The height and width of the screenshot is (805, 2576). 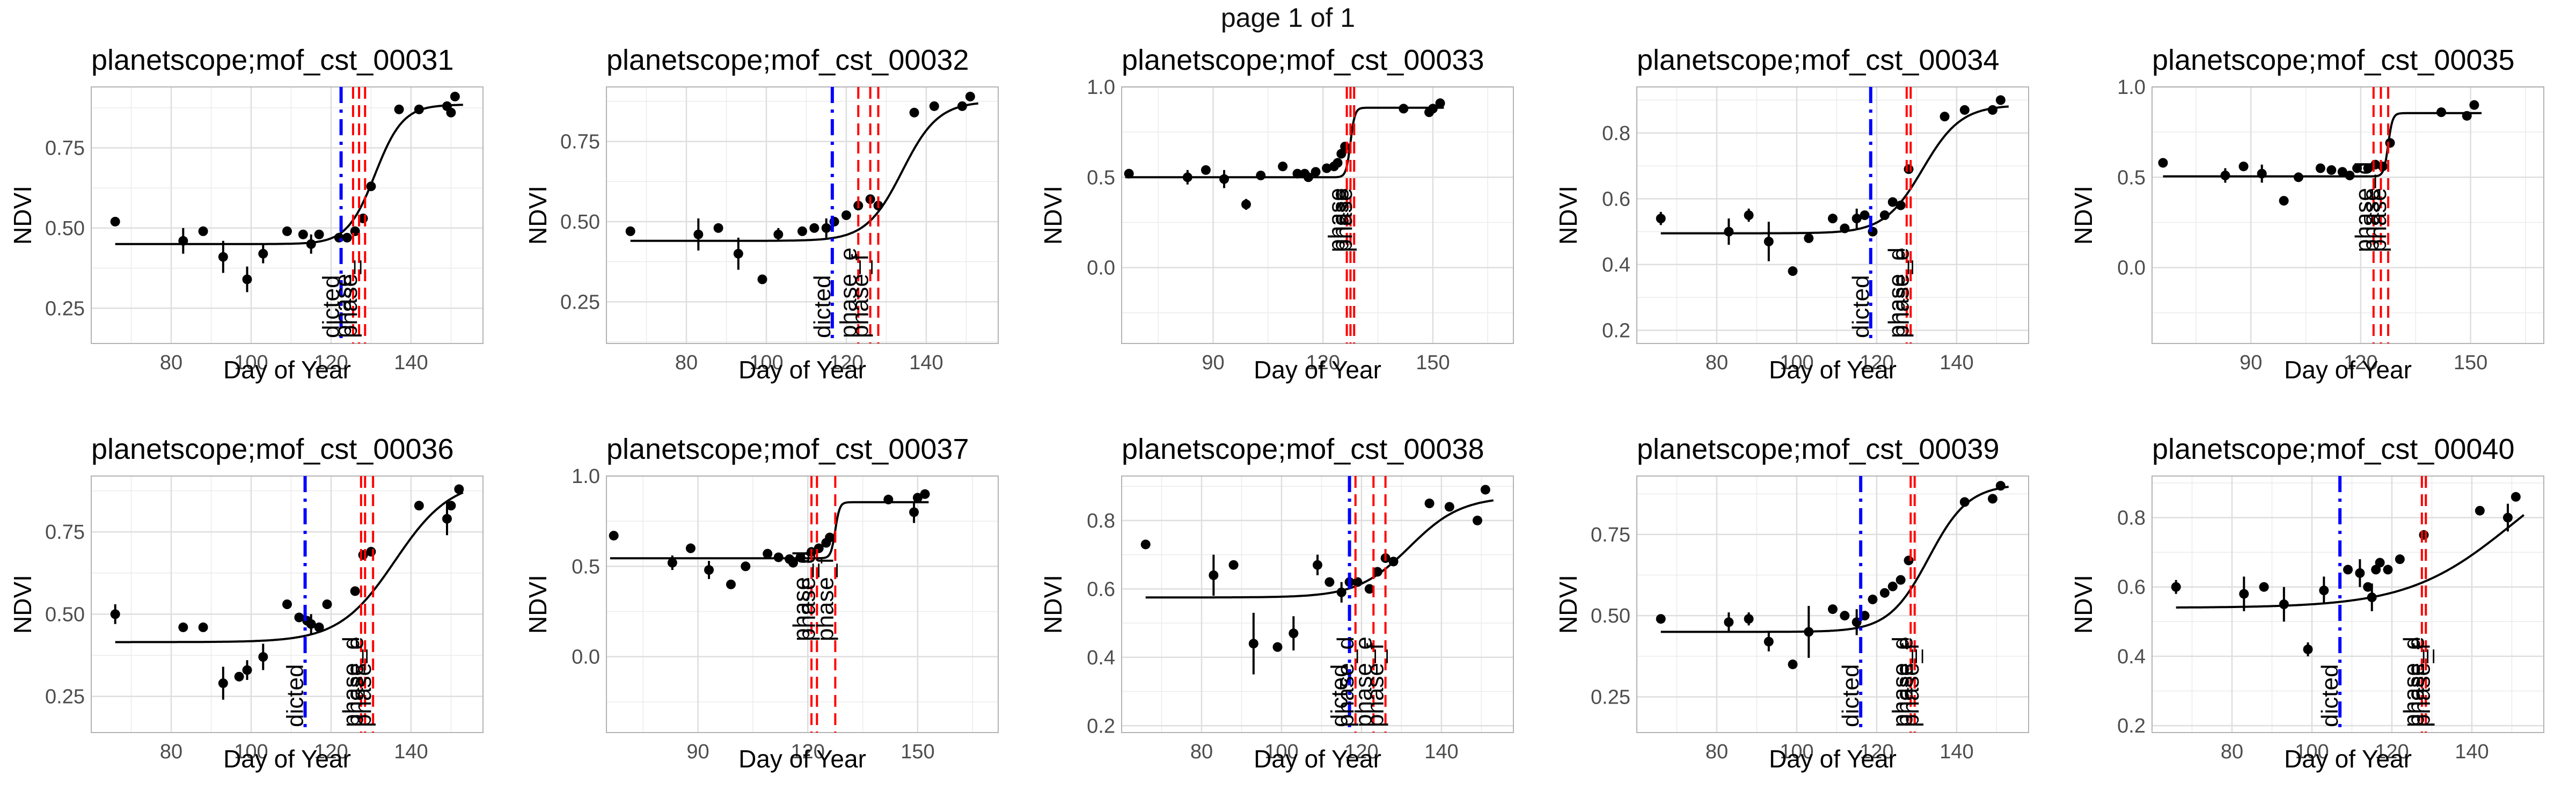 I want to click on y-tick-label: 0.6, so click(x=1616, y=199).